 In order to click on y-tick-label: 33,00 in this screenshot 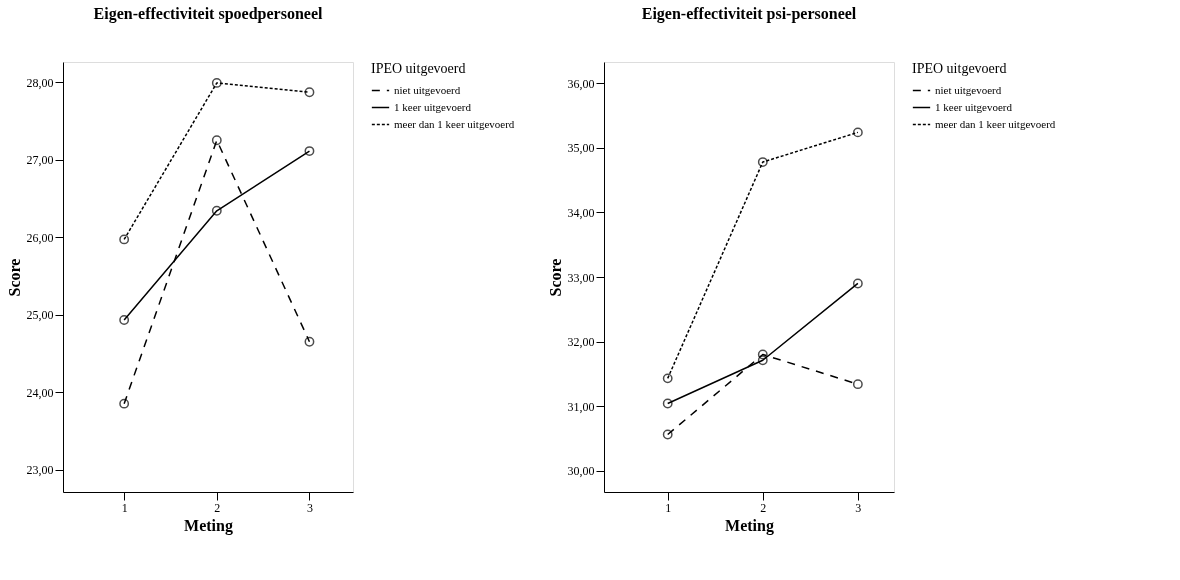, I will do `click(581, 277)`.